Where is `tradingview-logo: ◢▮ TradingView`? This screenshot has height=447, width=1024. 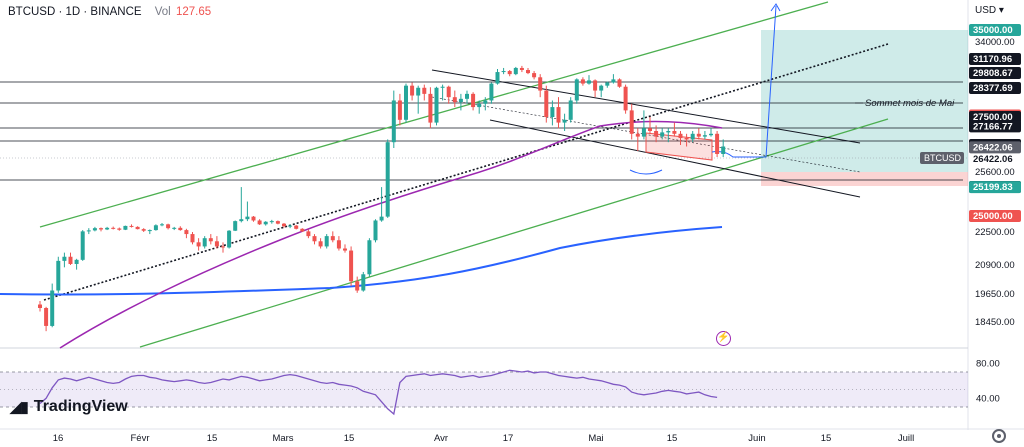
tradingview-logo: ◢▮ TradingView is located at coordinates (69, 407).